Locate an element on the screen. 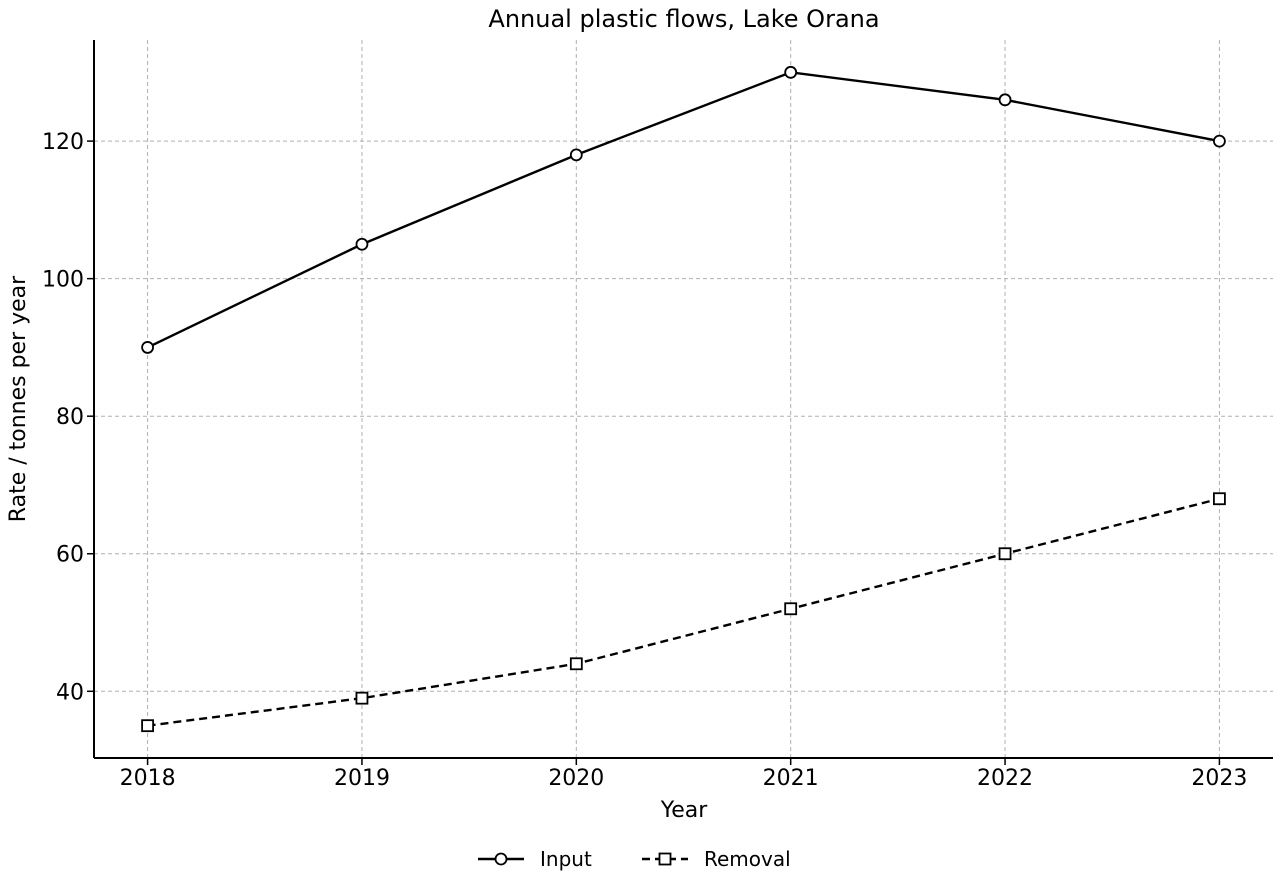 The height and width of the screenshot is (880, 1280). legend-entry-input: Input is located at coordinates (535, 859).